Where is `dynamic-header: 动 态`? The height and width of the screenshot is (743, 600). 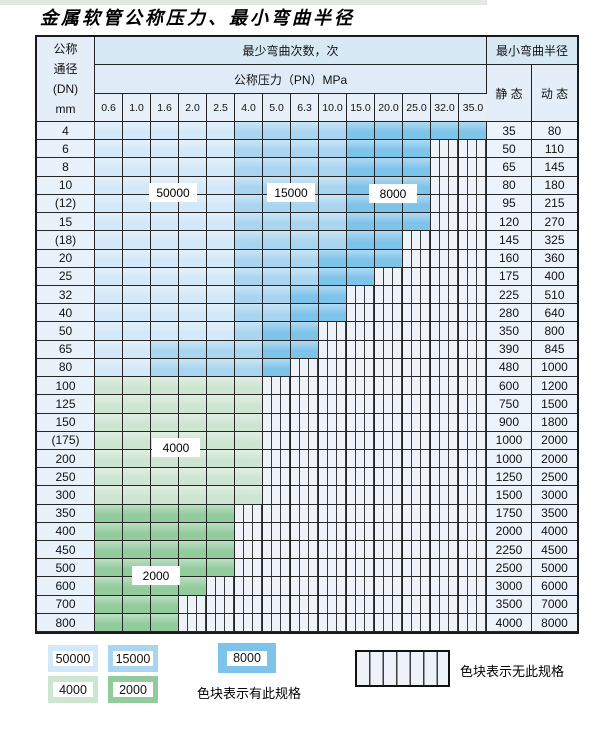
dynamic-header: 动 态 is located at coordinates (554, 93).